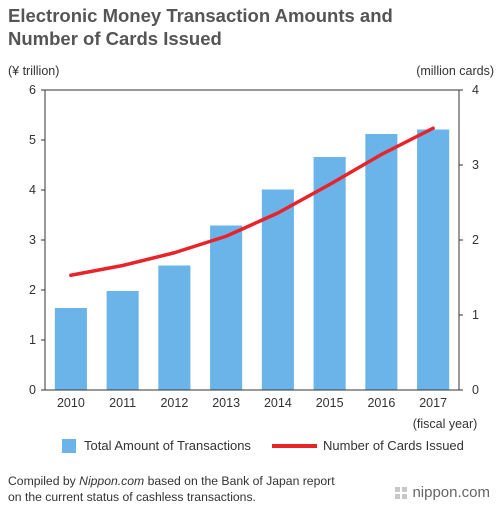  Describe the element at coordinates (278, 403) in the screenshot. I see `x-tick-label-2014: 2014` at that location.